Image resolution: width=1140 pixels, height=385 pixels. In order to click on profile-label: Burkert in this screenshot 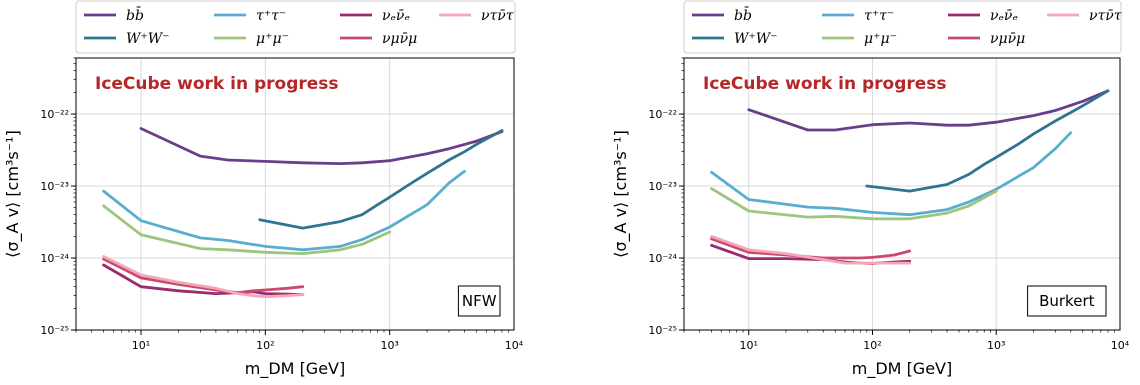, I will do `click(1067, 301)`.